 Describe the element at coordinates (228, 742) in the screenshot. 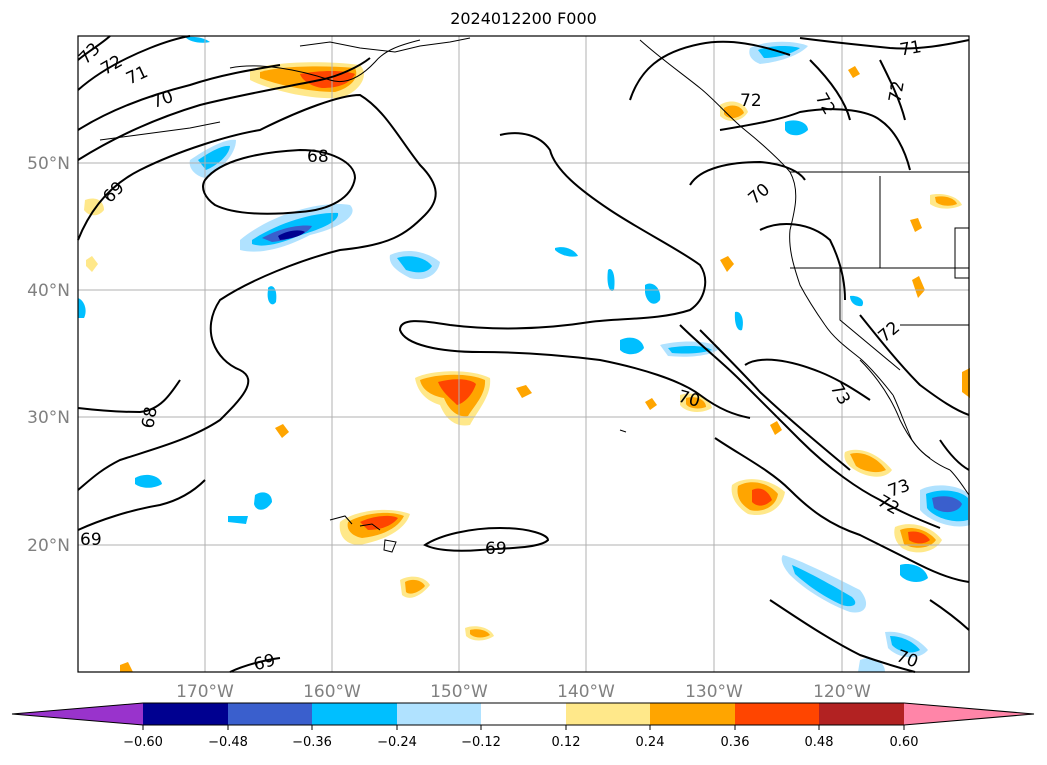

I see `colorbar-tick-label: −0.48` at that location.